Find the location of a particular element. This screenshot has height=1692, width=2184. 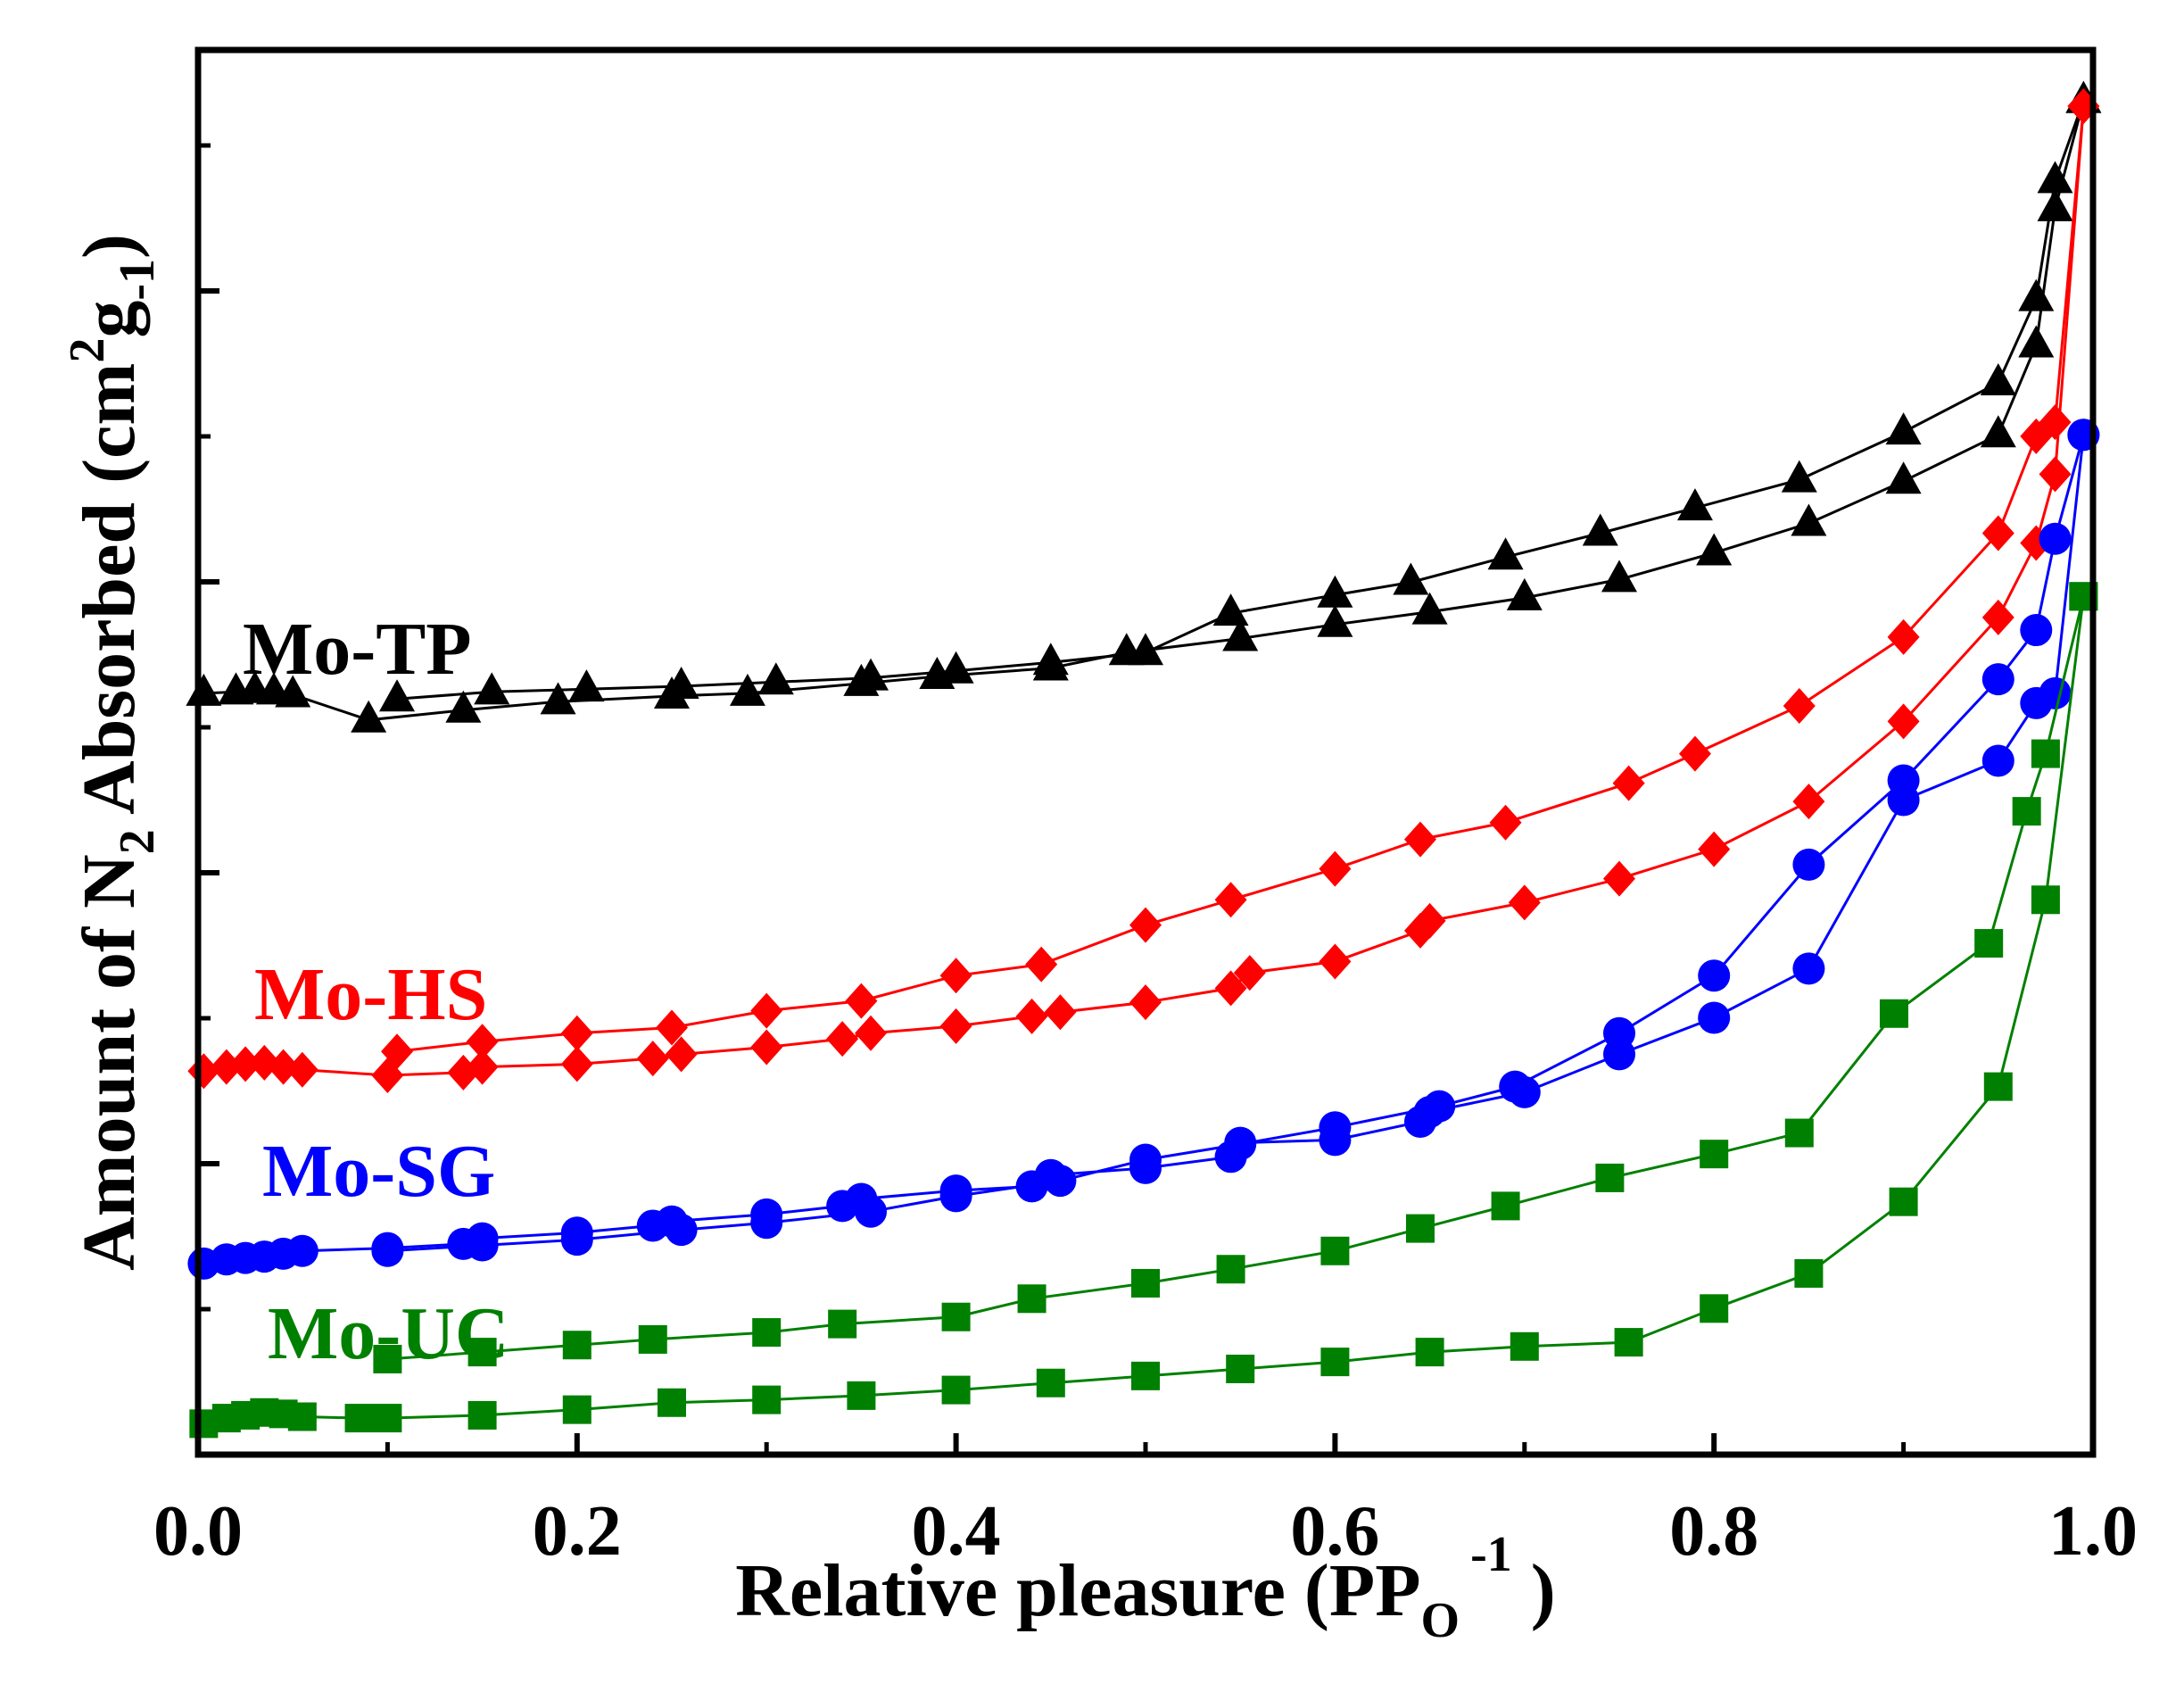

y-axis-title-close: ) is located at coordinates (109, 247).